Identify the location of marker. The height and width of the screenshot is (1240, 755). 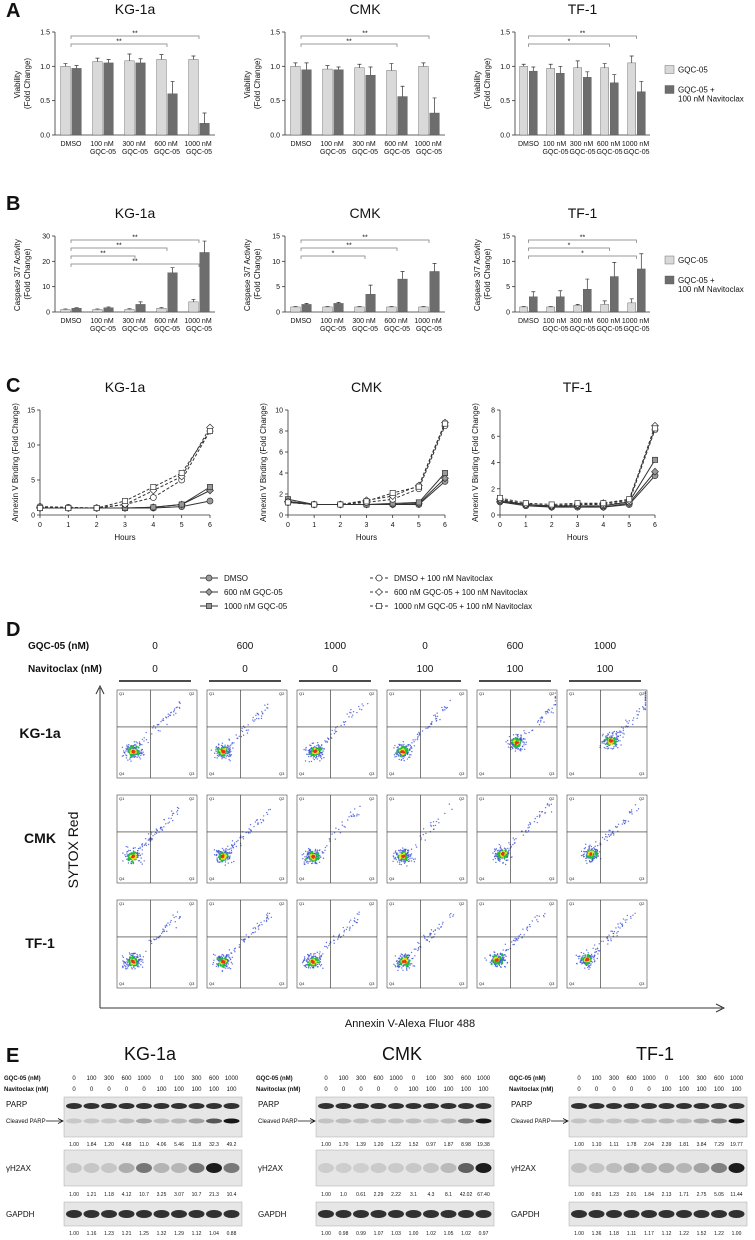
(314, 504).